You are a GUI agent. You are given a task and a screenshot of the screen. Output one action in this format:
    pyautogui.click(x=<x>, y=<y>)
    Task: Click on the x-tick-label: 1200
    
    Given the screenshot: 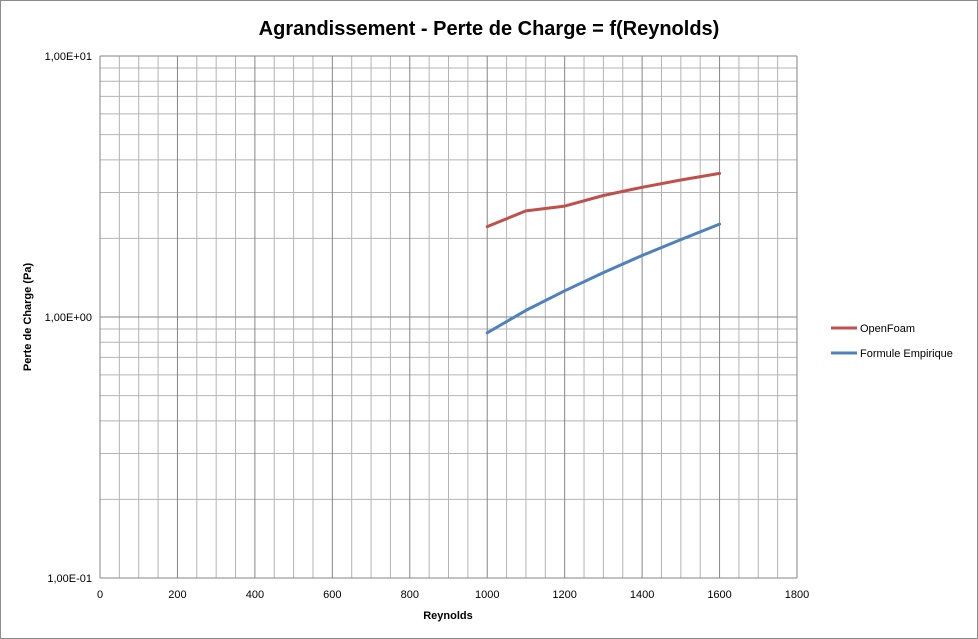 What is the action you would take?
    pyautogui.click(x=564, y=595)
    